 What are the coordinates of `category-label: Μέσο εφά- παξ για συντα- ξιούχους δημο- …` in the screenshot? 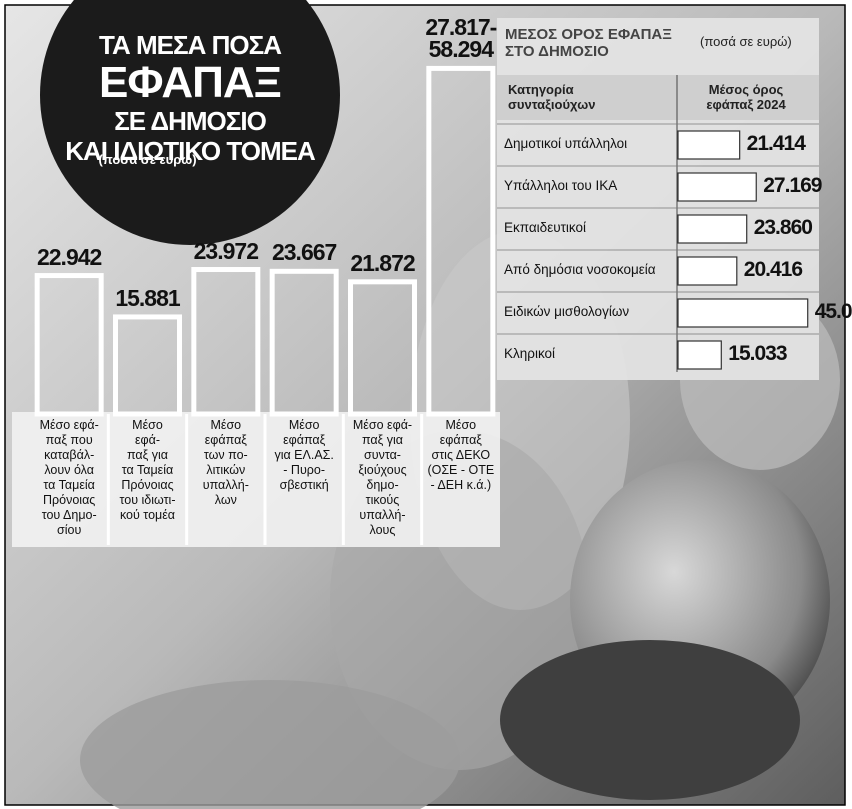 It's located at (382, 477).